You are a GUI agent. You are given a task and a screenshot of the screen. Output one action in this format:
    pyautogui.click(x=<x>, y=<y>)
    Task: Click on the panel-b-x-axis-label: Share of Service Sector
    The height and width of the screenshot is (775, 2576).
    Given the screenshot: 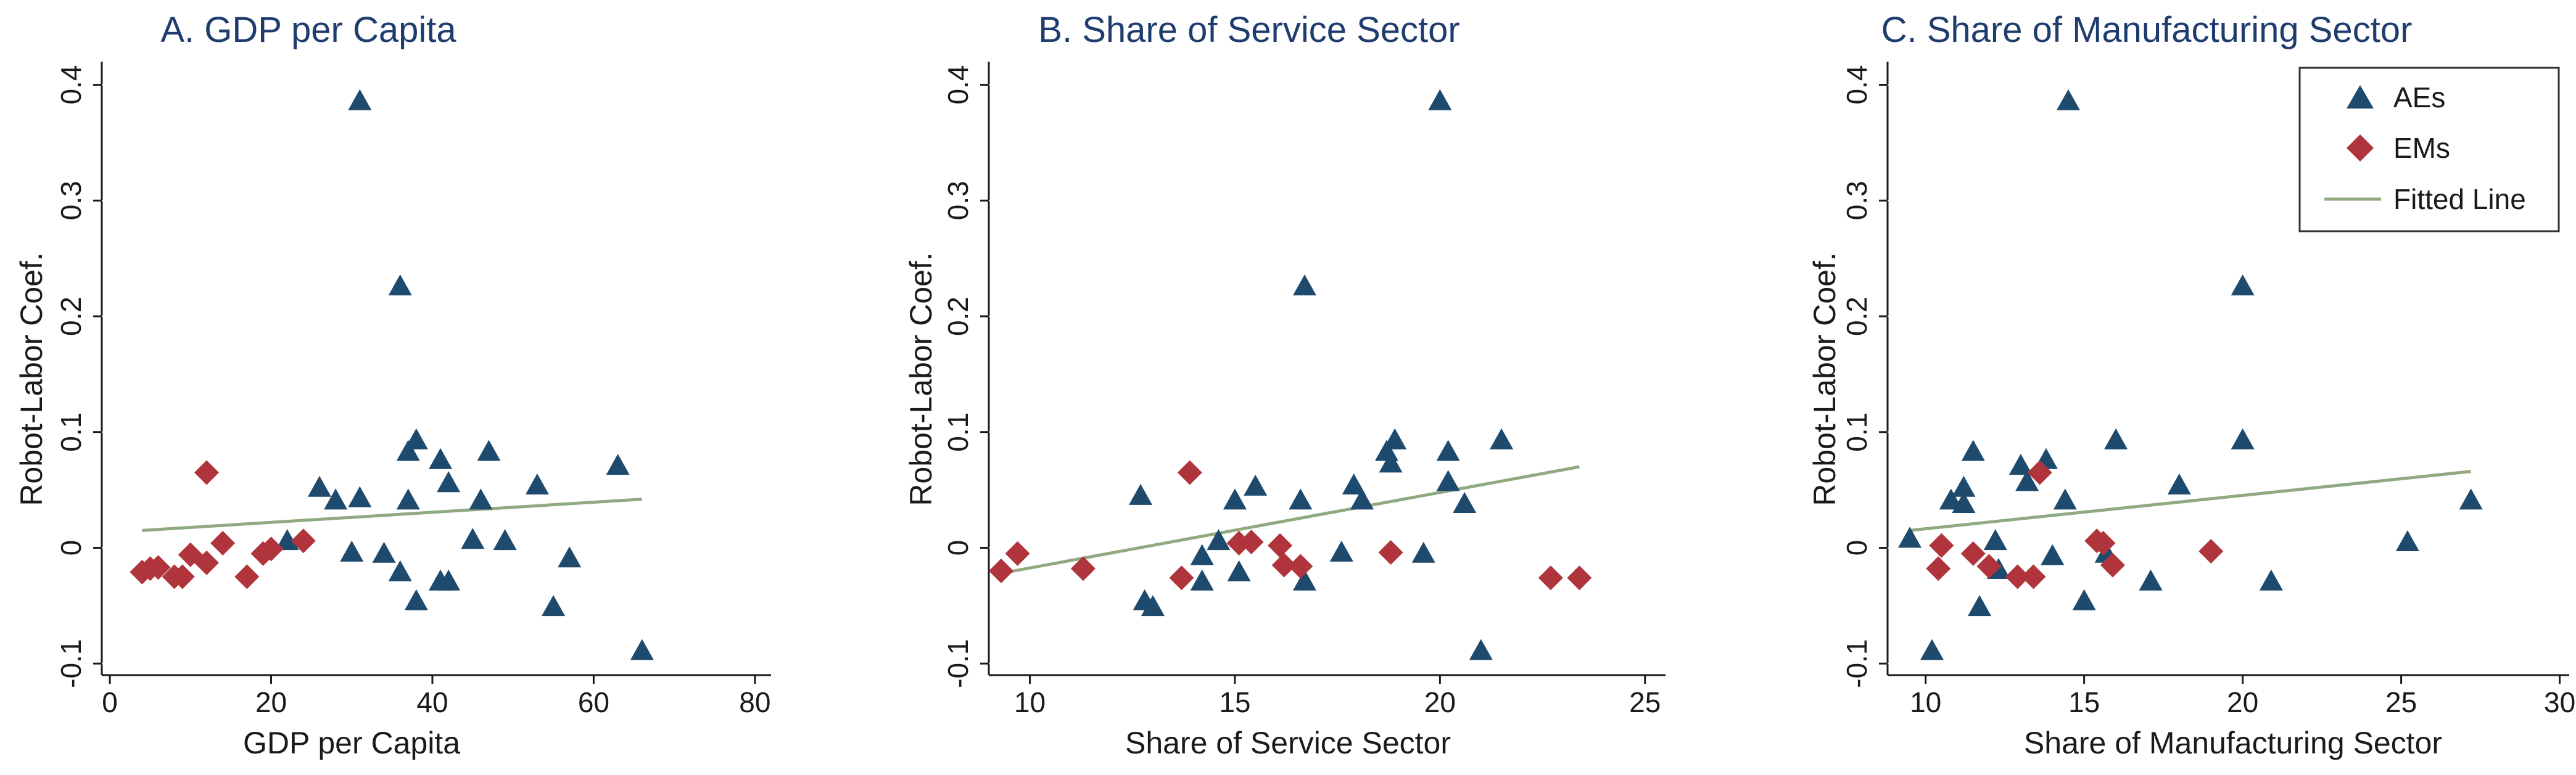 What is the action you would take?
    pyautogui.click(x=1288, y=743)
    